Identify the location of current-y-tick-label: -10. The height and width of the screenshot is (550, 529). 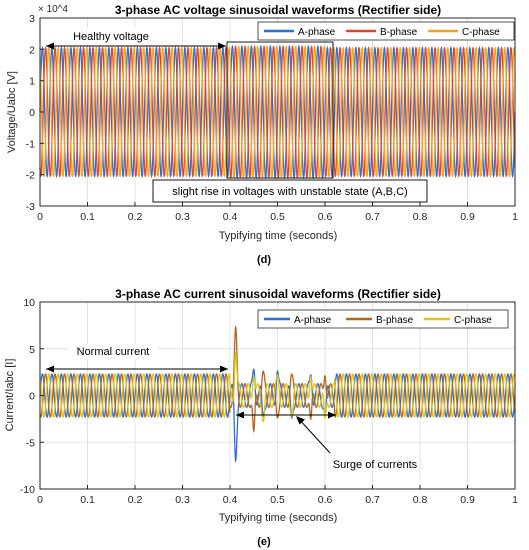
(27, 490).